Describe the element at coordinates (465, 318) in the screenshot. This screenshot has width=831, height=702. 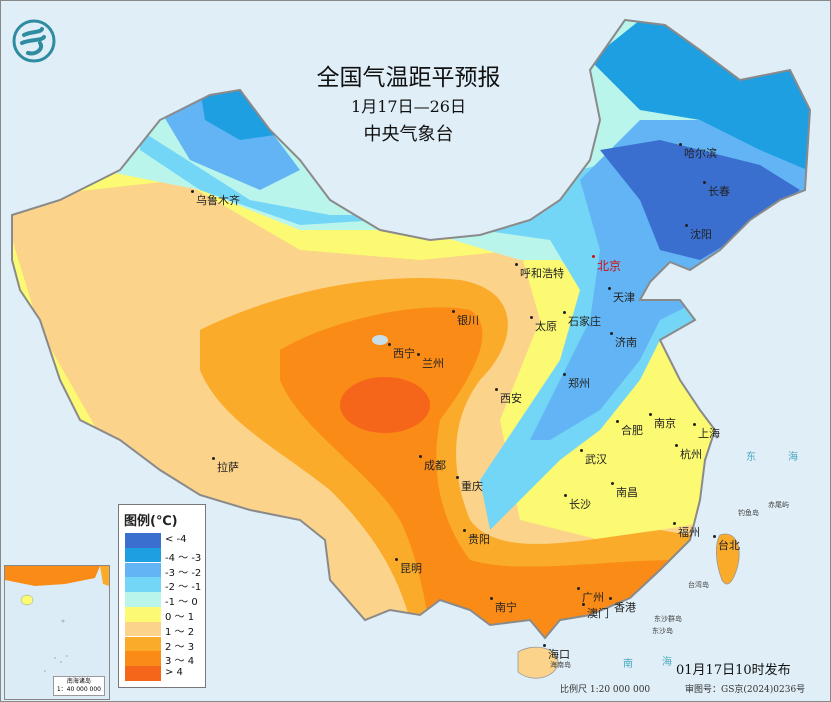
I see `city-label: 银川` at that location.